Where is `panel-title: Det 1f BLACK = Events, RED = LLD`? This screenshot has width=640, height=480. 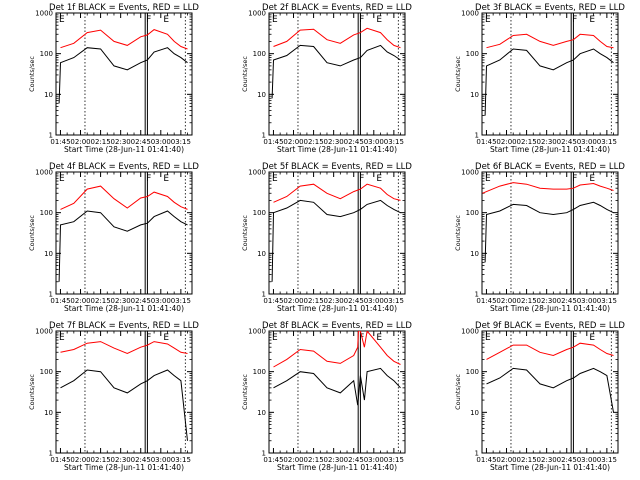
panel-title: Det 1f BLACK = Events, RED = LLD is located at coordinates (124, 8).